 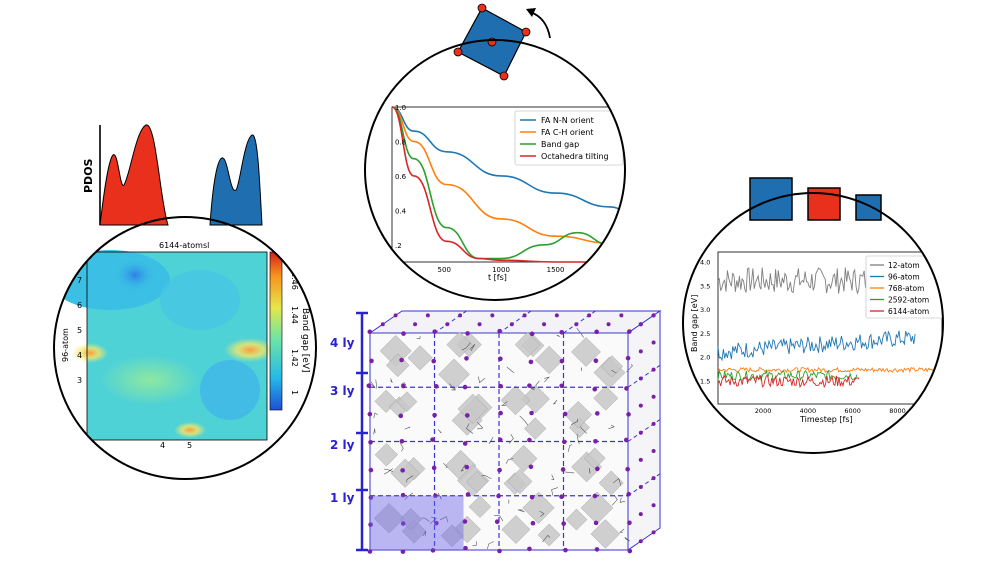 I want to click on legend-entry: Band gap, so click(x=560, y=144).